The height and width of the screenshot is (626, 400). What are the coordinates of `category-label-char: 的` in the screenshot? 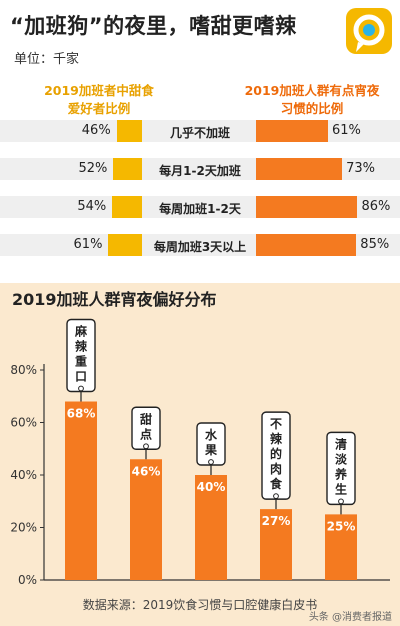 It's located at (276, 453).